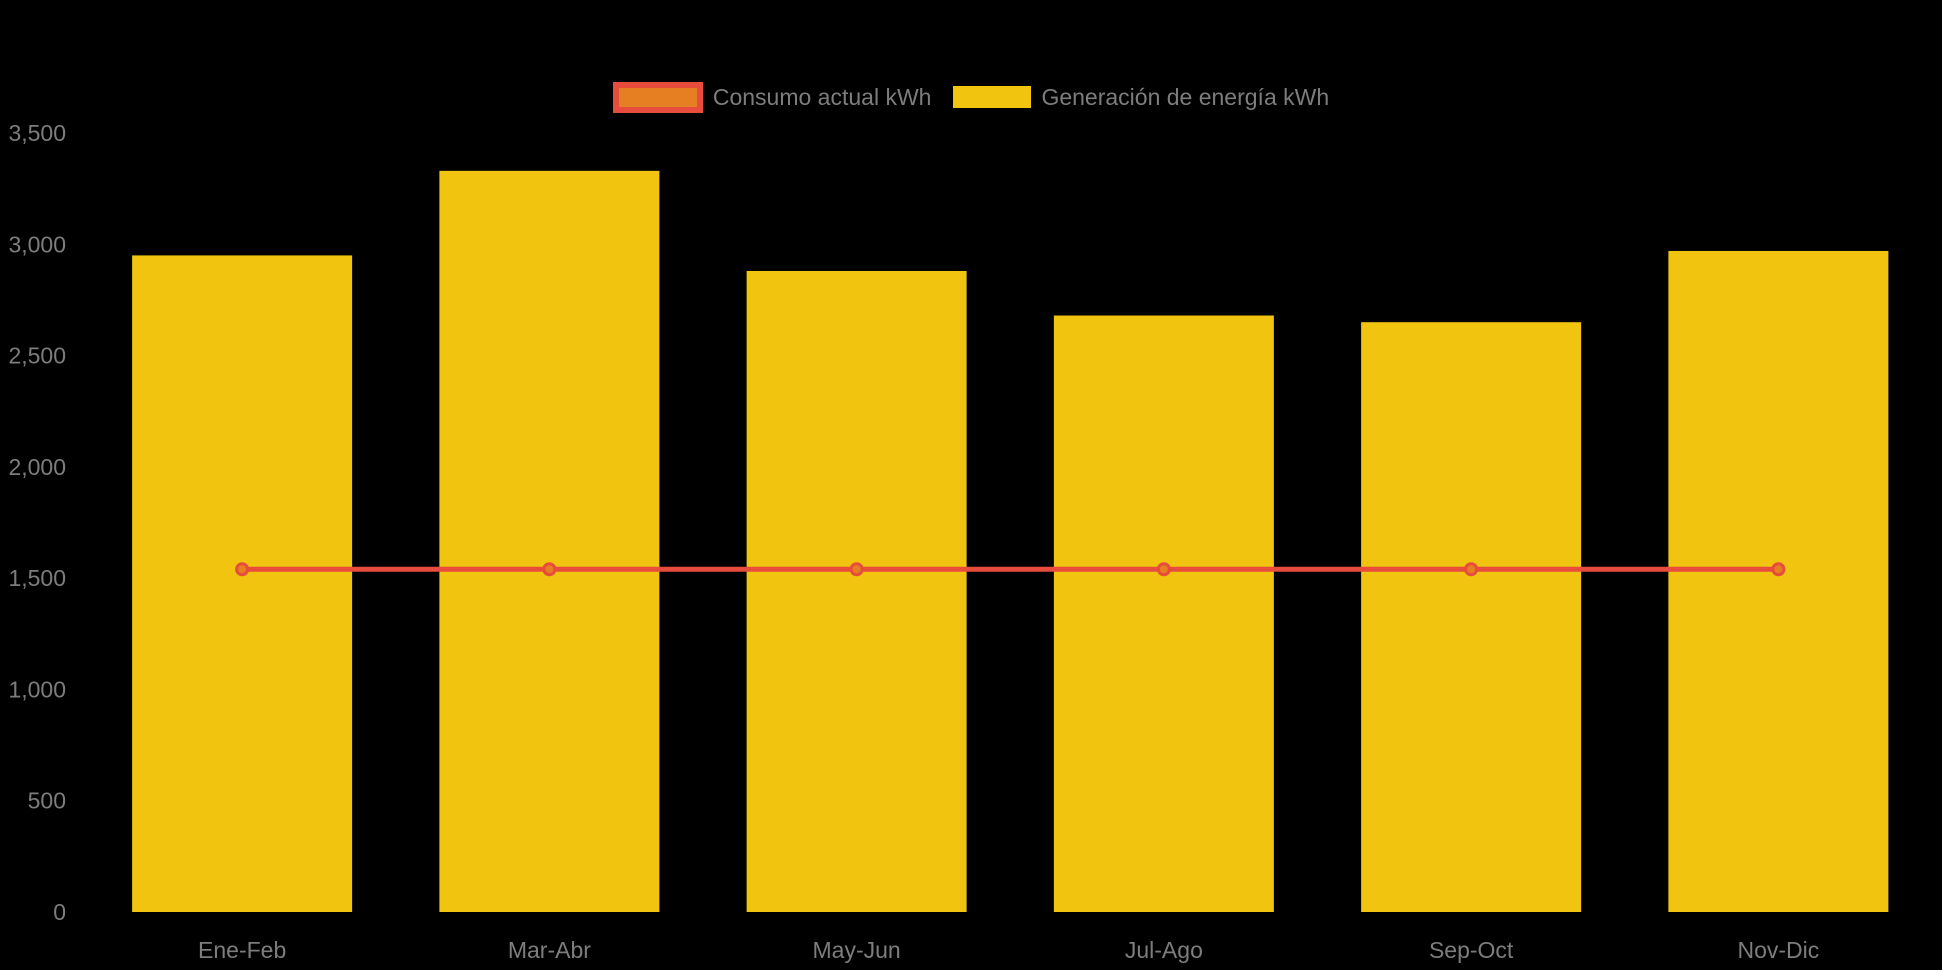 Image resolution: width=1942 pixels, height=970 pixels. What do you see at coordinates (242, 950) in the screenshot?
I see `x-tick-label: Ene-Feb` at bounding box center [242, 950].